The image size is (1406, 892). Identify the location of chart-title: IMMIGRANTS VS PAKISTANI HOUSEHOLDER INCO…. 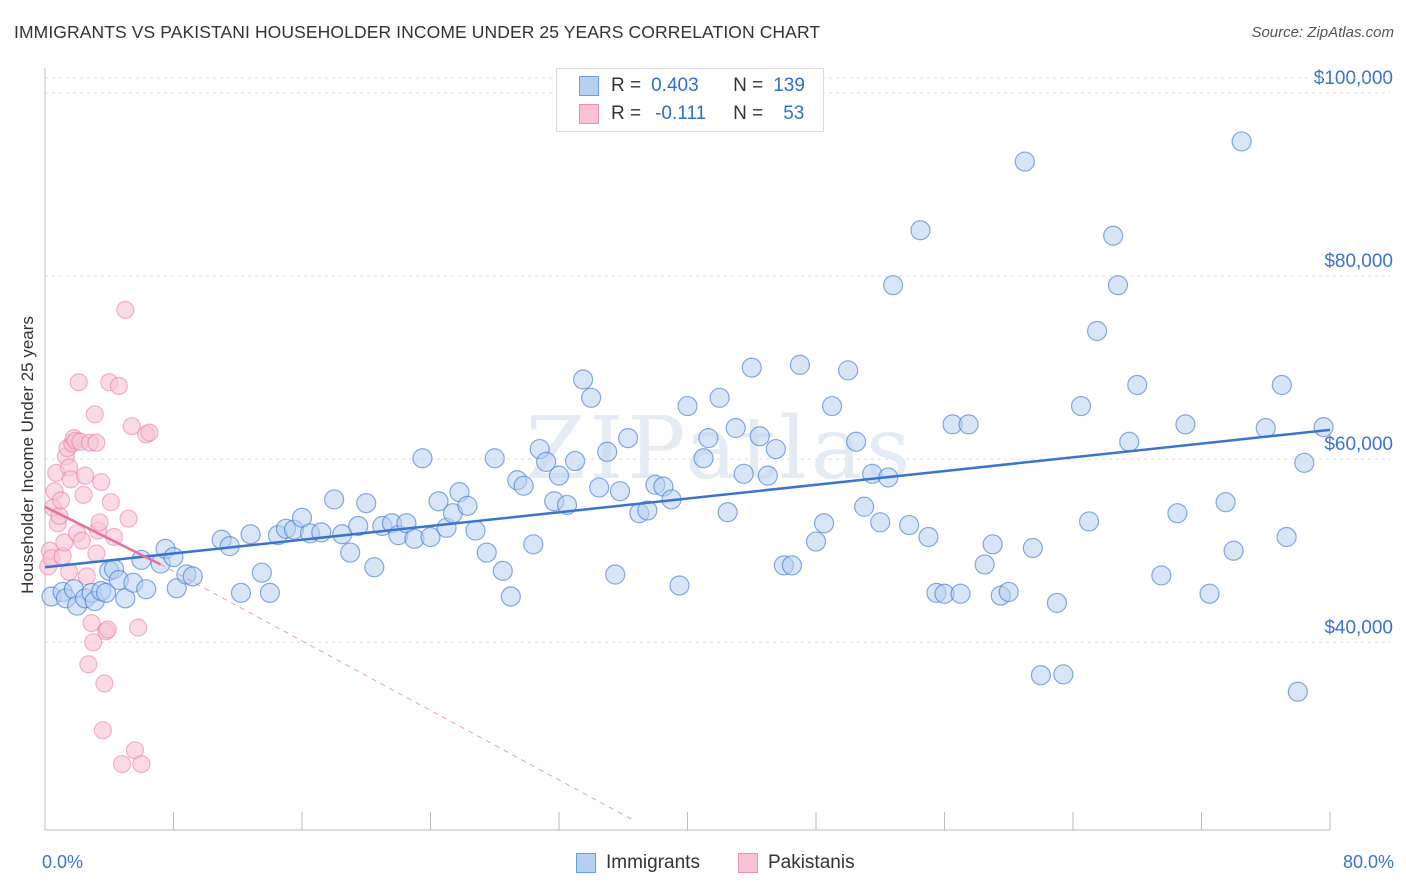
(417, 32).